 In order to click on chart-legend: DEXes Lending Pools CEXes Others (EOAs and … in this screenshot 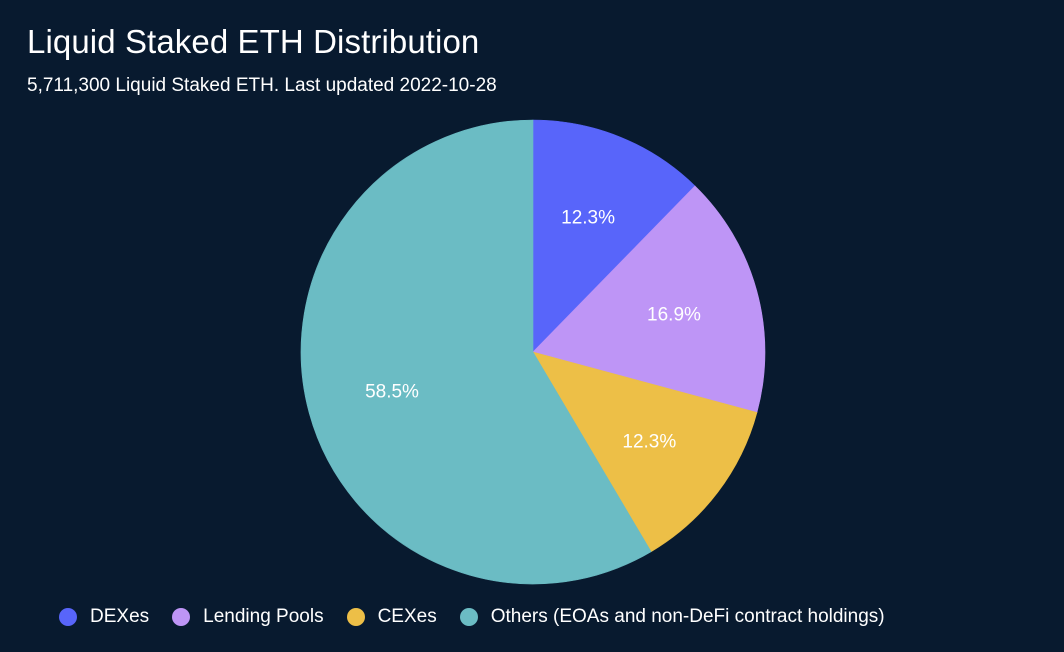, I will do `click(472, 617)`.